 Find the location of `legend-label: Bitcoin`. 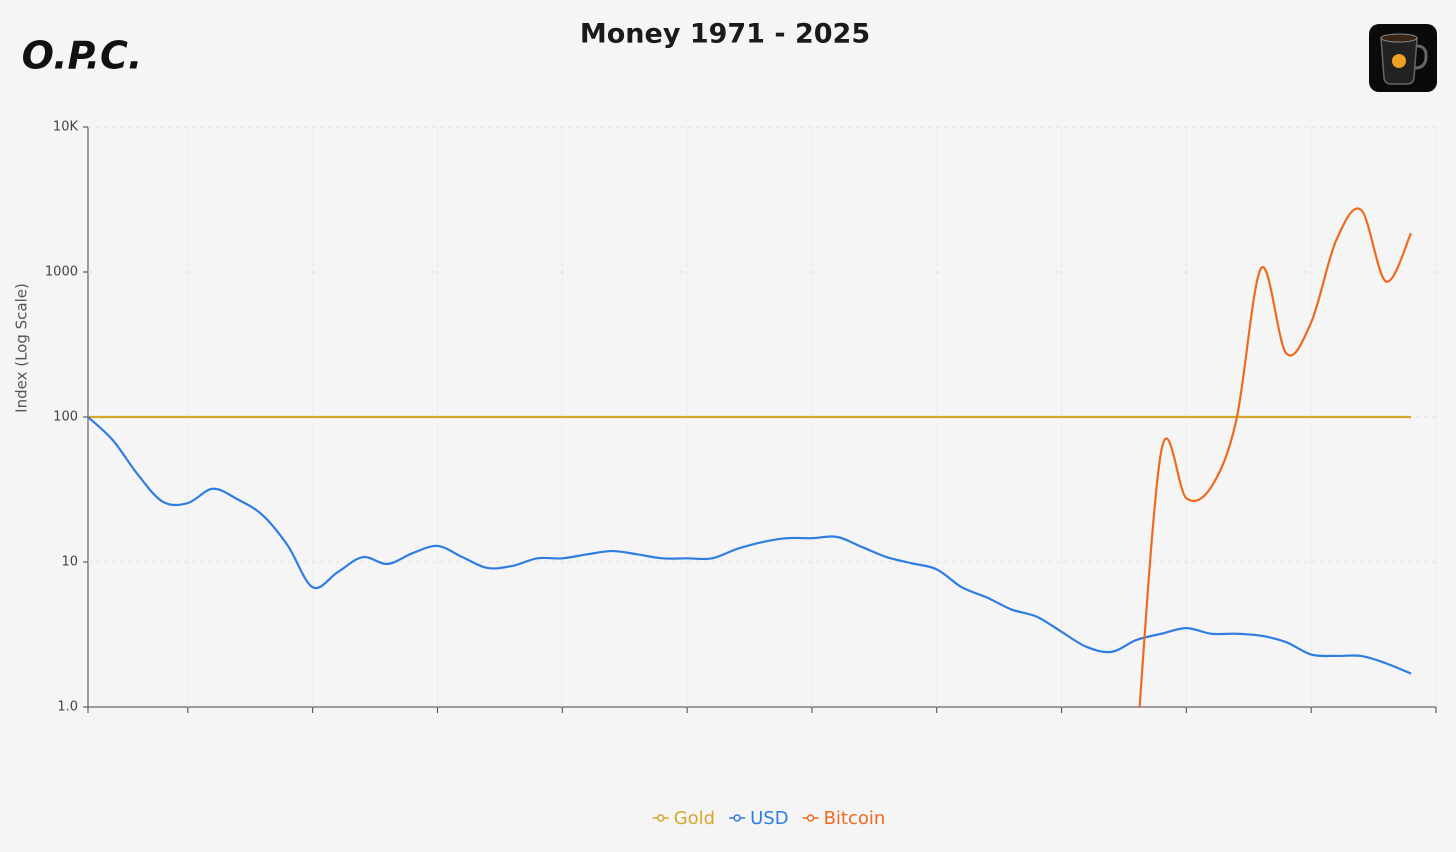

legend-label: Bitcoin is located at coordinates (855, 818).